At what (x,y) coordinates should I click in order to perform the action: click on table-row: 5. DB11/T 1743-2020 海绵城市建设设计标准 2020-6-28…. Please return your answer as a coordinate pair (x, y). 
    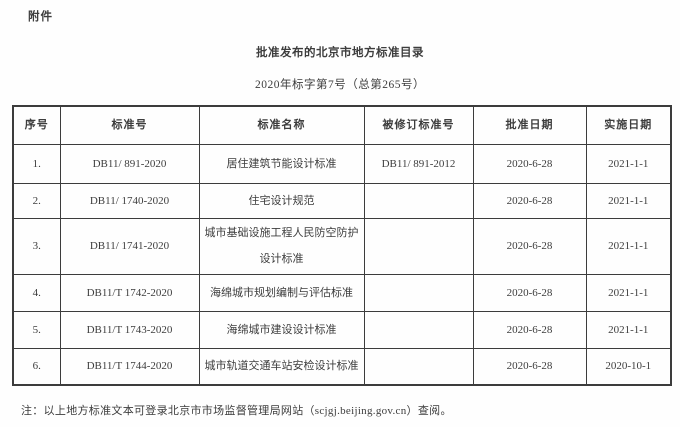
    Looking at the image, I should click on (342, 329).